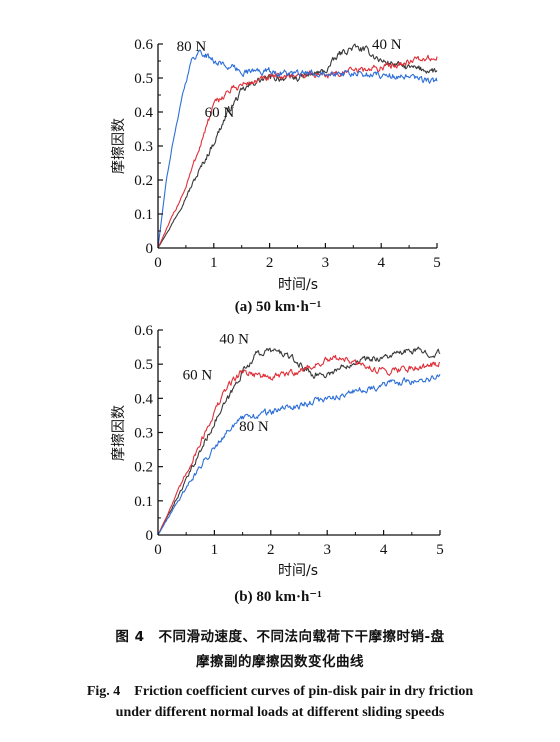 Image resolution: width=560 pixels, height=742 pixels. I want to click on figure-caption-cn-line2: 摩擦副的摩擦因数变化曲线, so click(280, 662).